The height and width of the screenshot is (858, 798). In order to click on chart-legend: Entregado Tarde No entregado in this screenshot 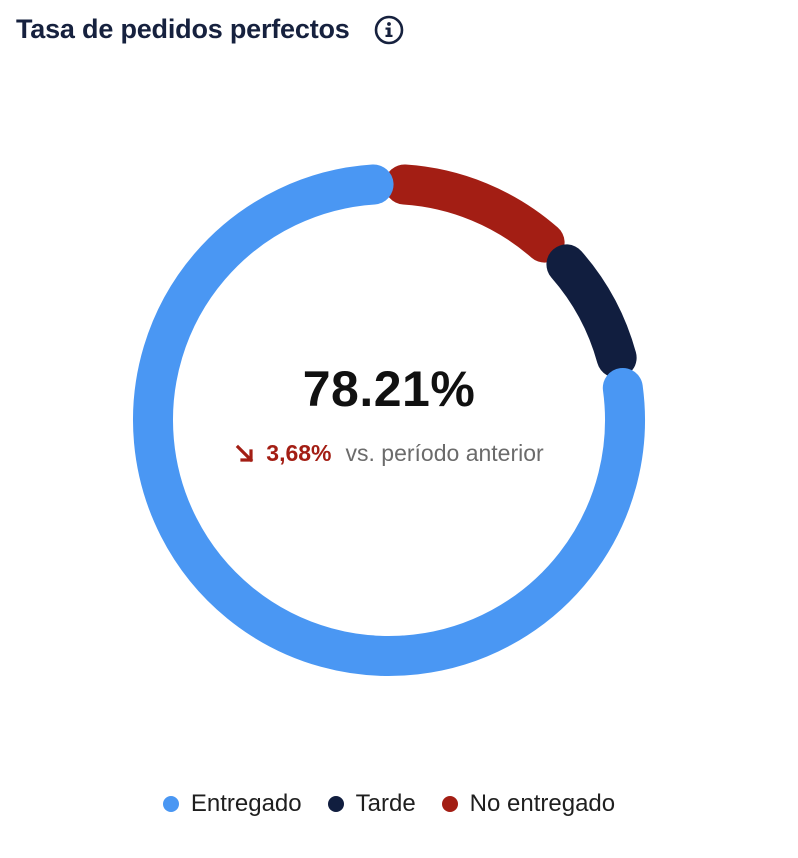, I will do `click(389, 804)`.